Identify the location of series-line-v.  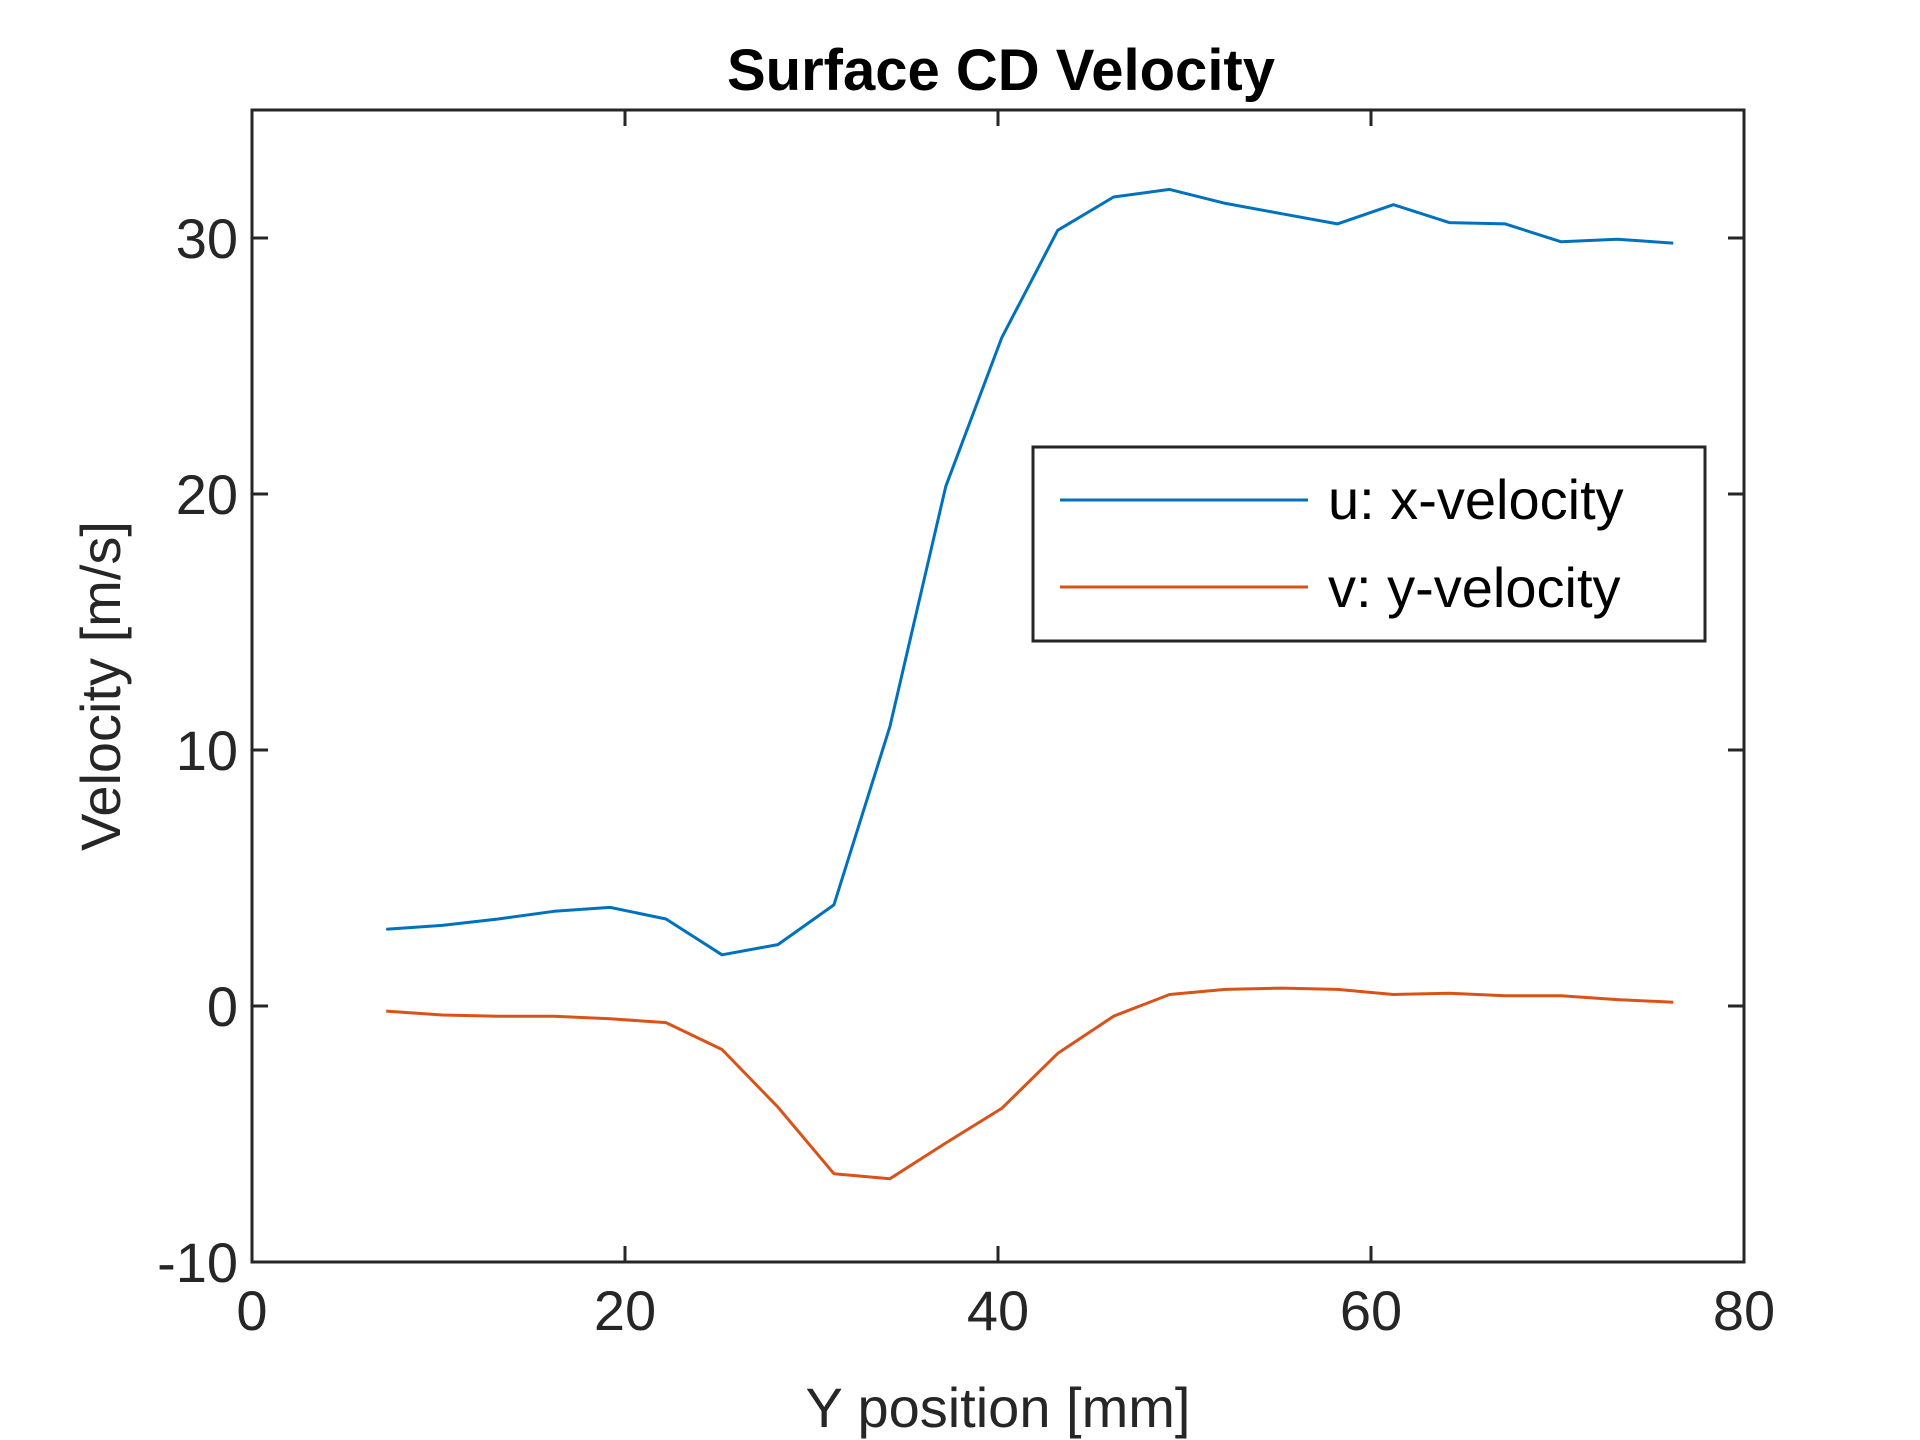
(1030, 1083).